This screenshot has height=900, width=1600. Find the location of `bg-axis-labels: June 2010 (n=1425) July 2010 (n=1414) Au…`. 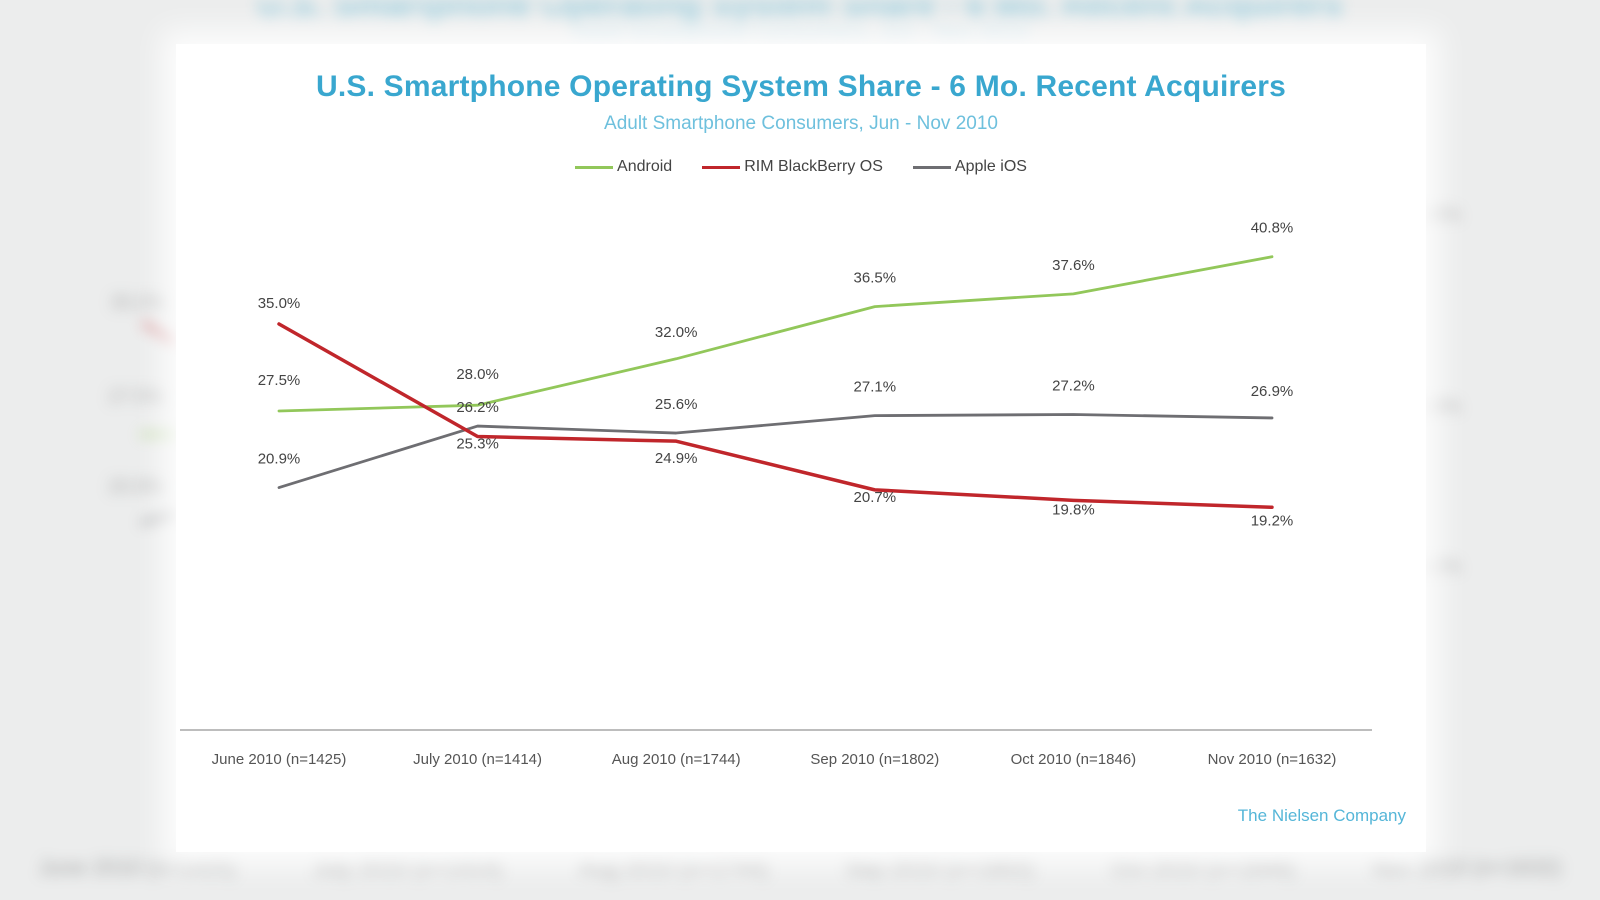

bg-axis-labels: June 2010 (n=1425) July 2010 (n=1414) Au… is located at coordinates (800, 868).